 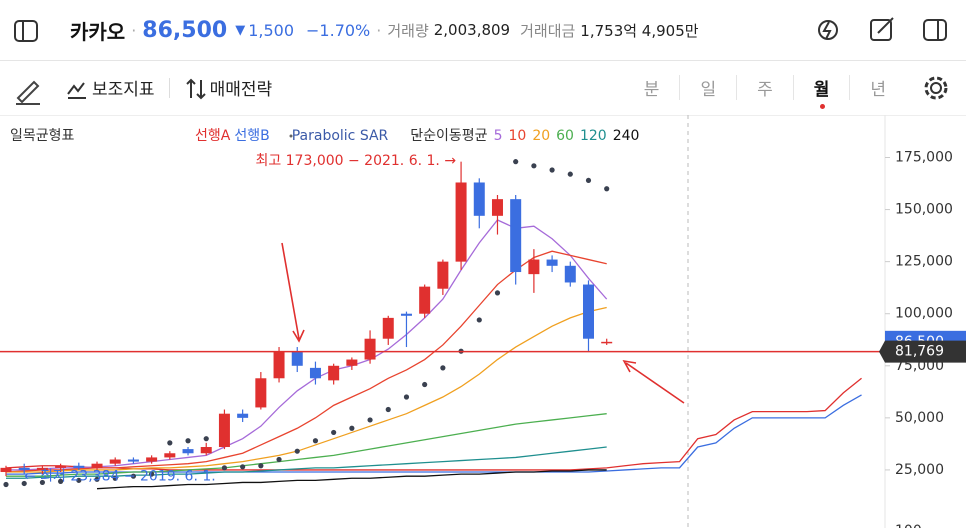 I want to click on legend-entry: 240, so click(x=626, y=136).